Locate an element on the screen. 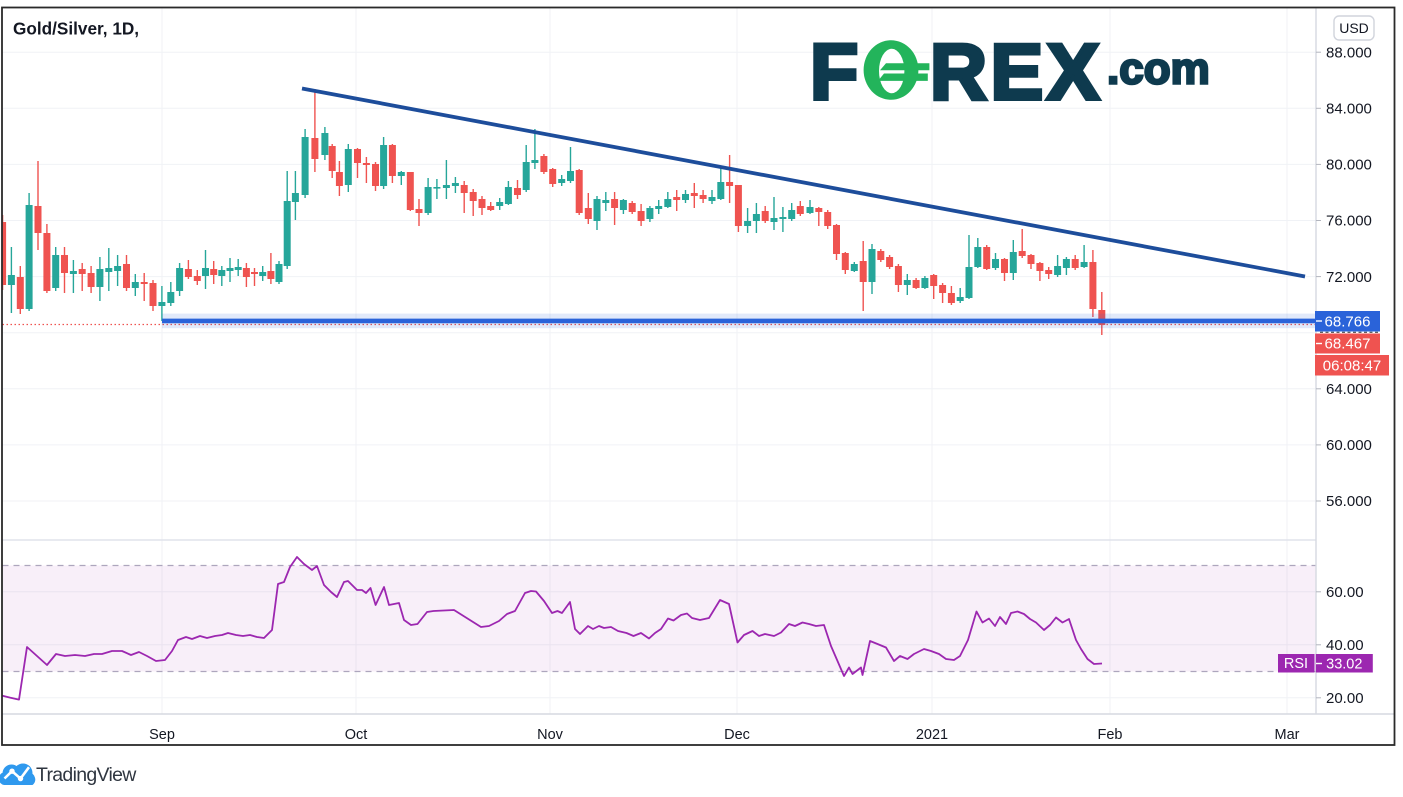 This screenshot has height=797, width=1403. svg-text: 84.000 is located at coordinates (1349, 109).